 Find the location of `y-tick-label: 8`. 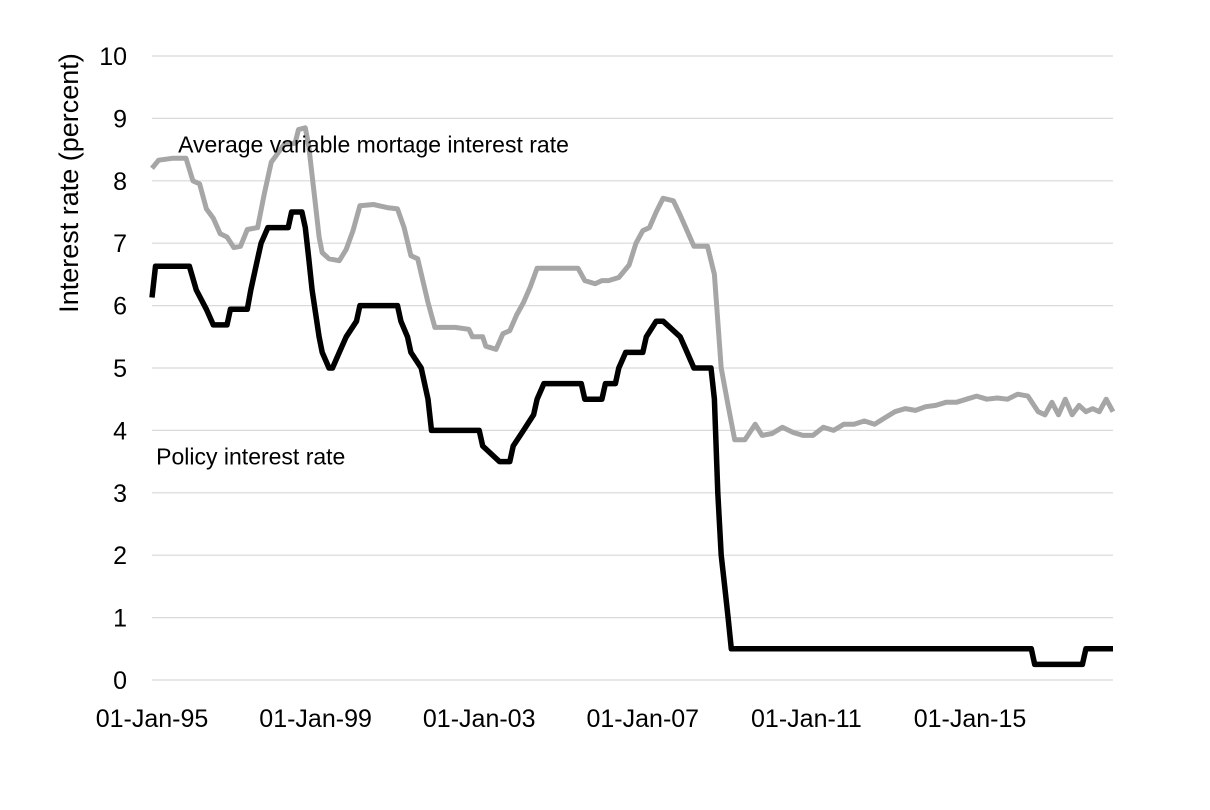

y-tick-label: 8 is located at coordinates (120, 182).